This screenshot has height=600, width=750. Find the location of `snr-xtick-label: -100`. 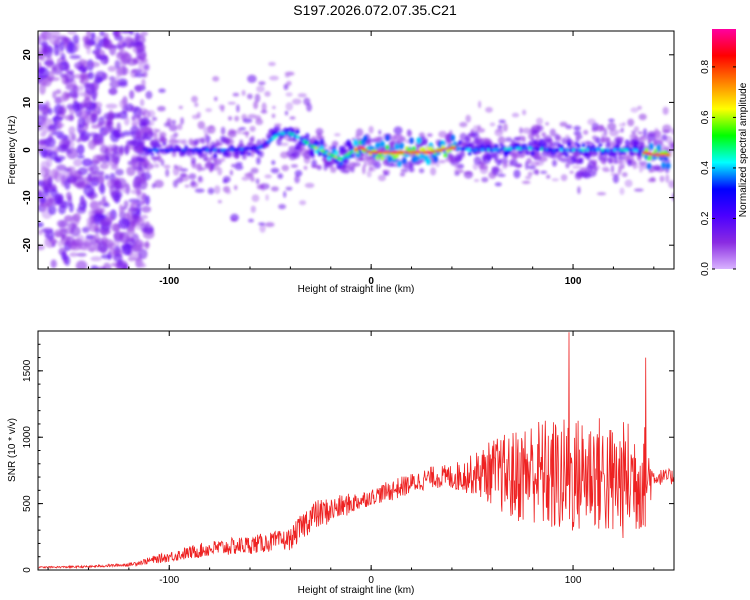

snr-xtick-label: -100 is located at coordinates (169, 580).